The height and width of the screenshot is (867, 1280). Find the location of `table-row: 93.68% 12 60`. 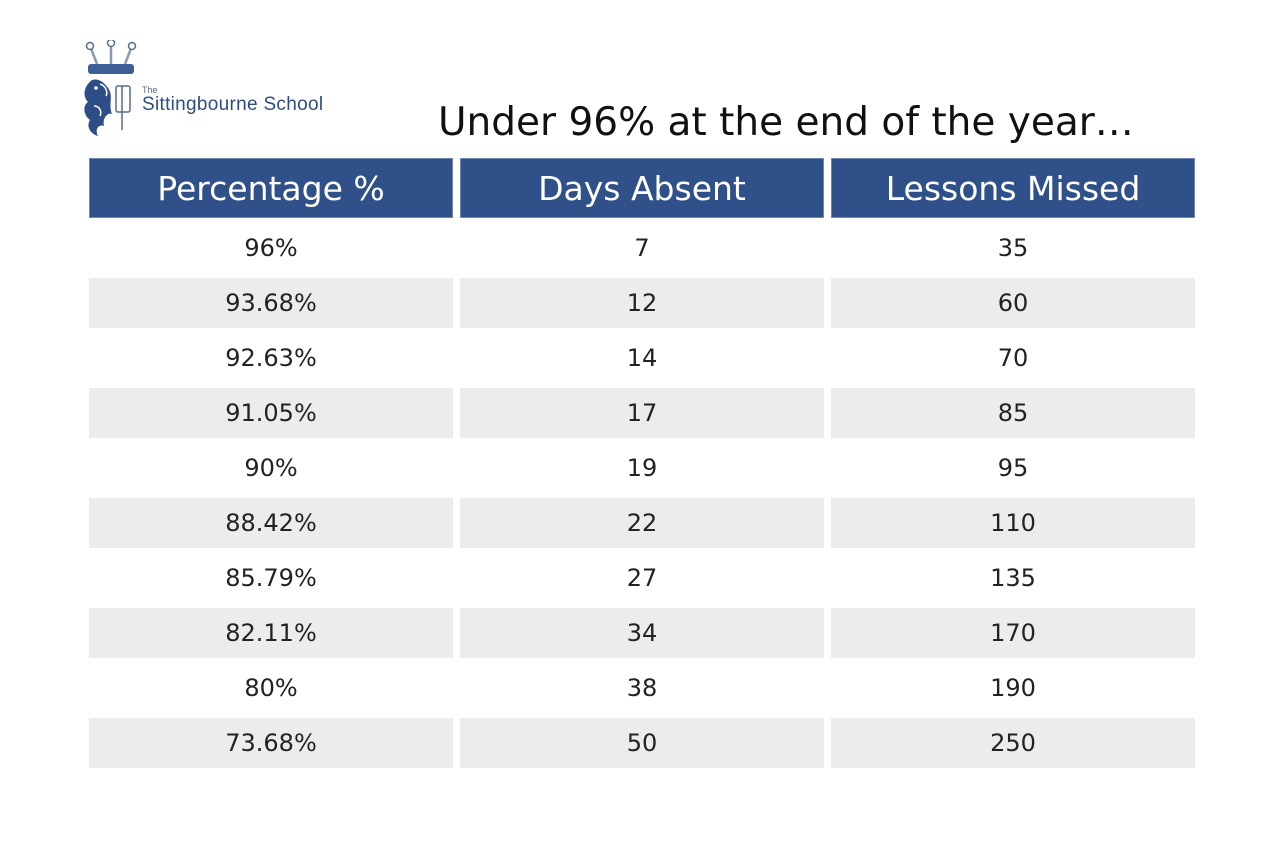

table-row: 93.68% 12 60 is located at coordinates (642, 303).